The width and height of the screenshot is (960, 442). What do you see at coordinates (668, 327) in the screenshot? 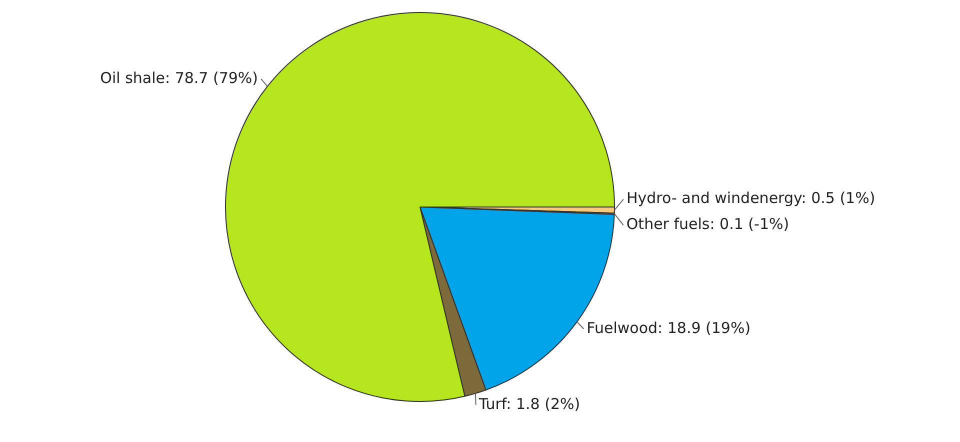
I see `slice-label: Fuelwood: 18.9 (19%)` at bounding box center [668, 327].